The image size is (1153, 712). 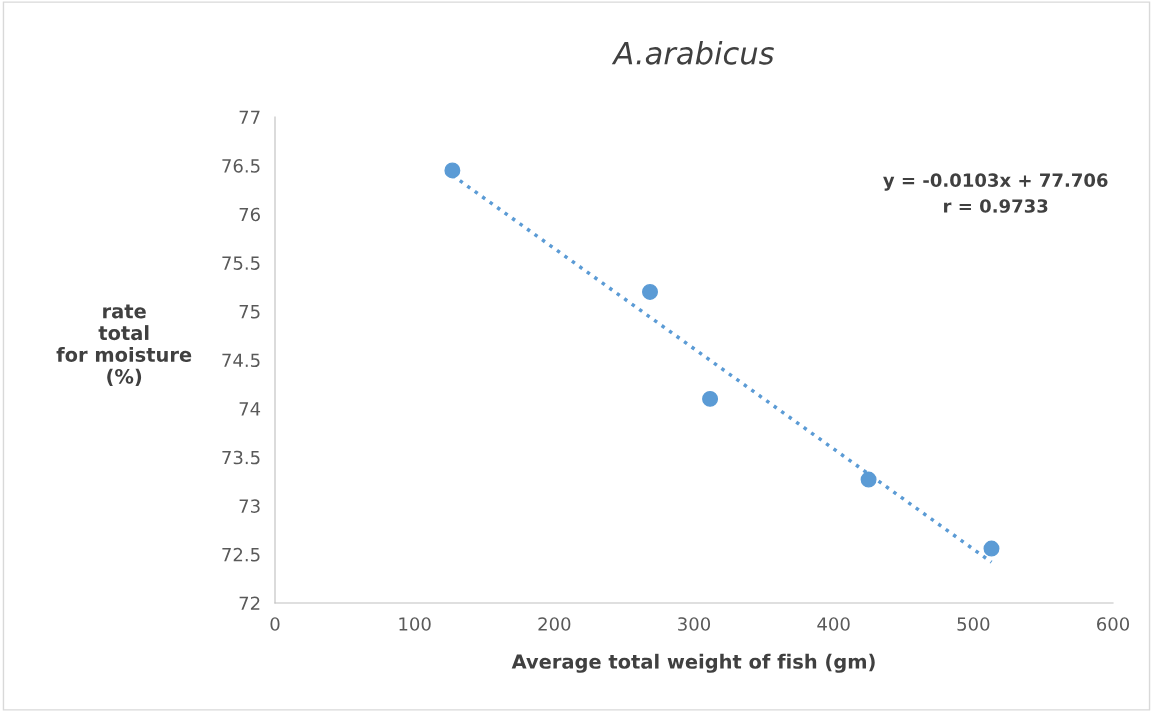 What do you see at coordinates (415, 624) in the screenshot?
I see `x-tick-label: 100` at bounding box center [415, 624].